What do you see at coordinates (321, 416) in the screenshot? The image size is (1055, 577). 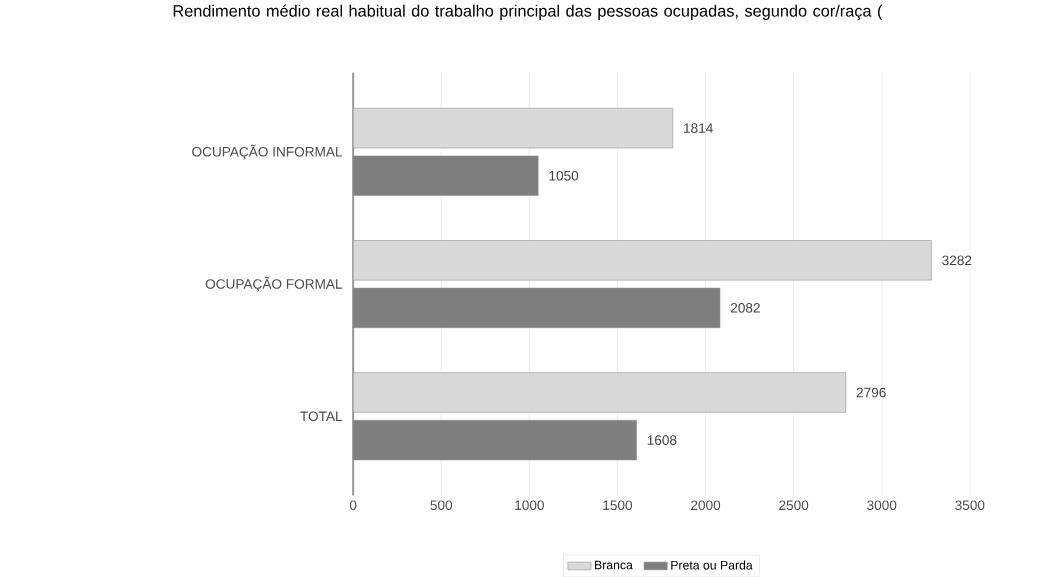 I see `y-tick-label: TOTAL` at bounding box center [321, 416].